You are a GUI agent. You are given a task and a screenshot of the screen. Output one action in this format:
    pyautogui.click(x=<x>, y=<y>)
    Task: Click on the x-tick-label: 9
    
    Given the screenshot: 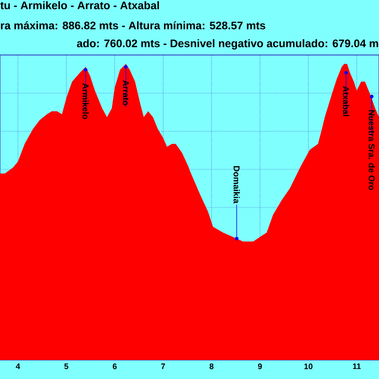 What is the action you would take?
    pyautogui.click(x=260, y=367)
    